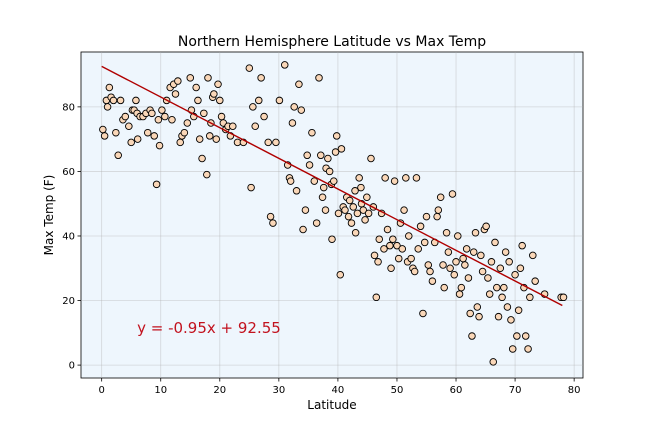  Describe the element at coordinates (278, 390) in the screenshot. I see `x-tick-label: 30` at that location.